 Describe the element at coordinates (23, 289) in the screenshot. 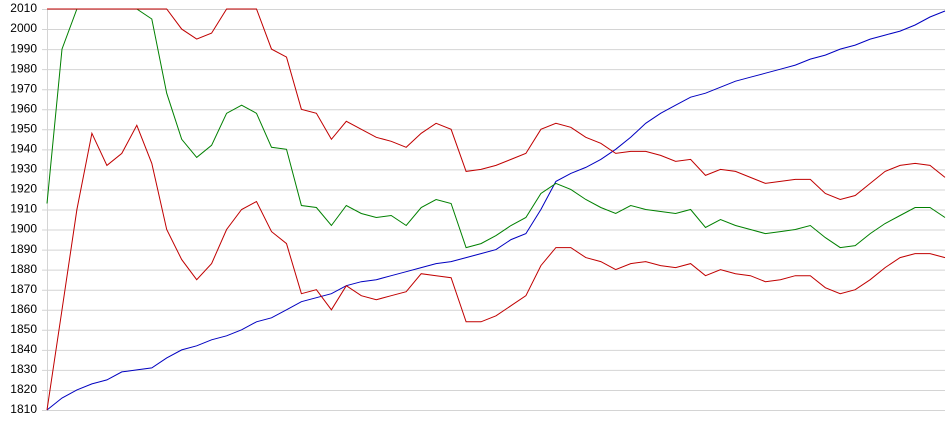

I see `y-tick-label: 1870` at that location.